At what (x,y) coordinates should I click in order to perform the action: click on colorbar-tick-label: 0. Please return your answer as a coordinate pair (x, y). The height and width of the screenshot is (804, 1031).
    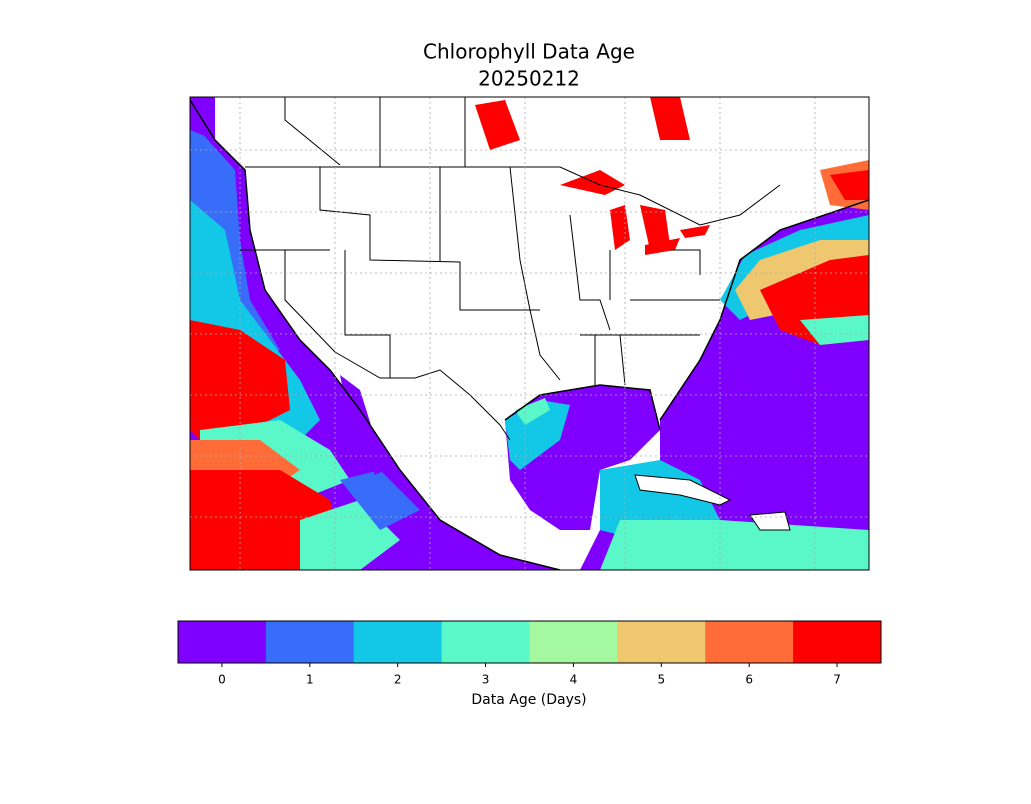
    Looking at the image, I should click on (222, 680).